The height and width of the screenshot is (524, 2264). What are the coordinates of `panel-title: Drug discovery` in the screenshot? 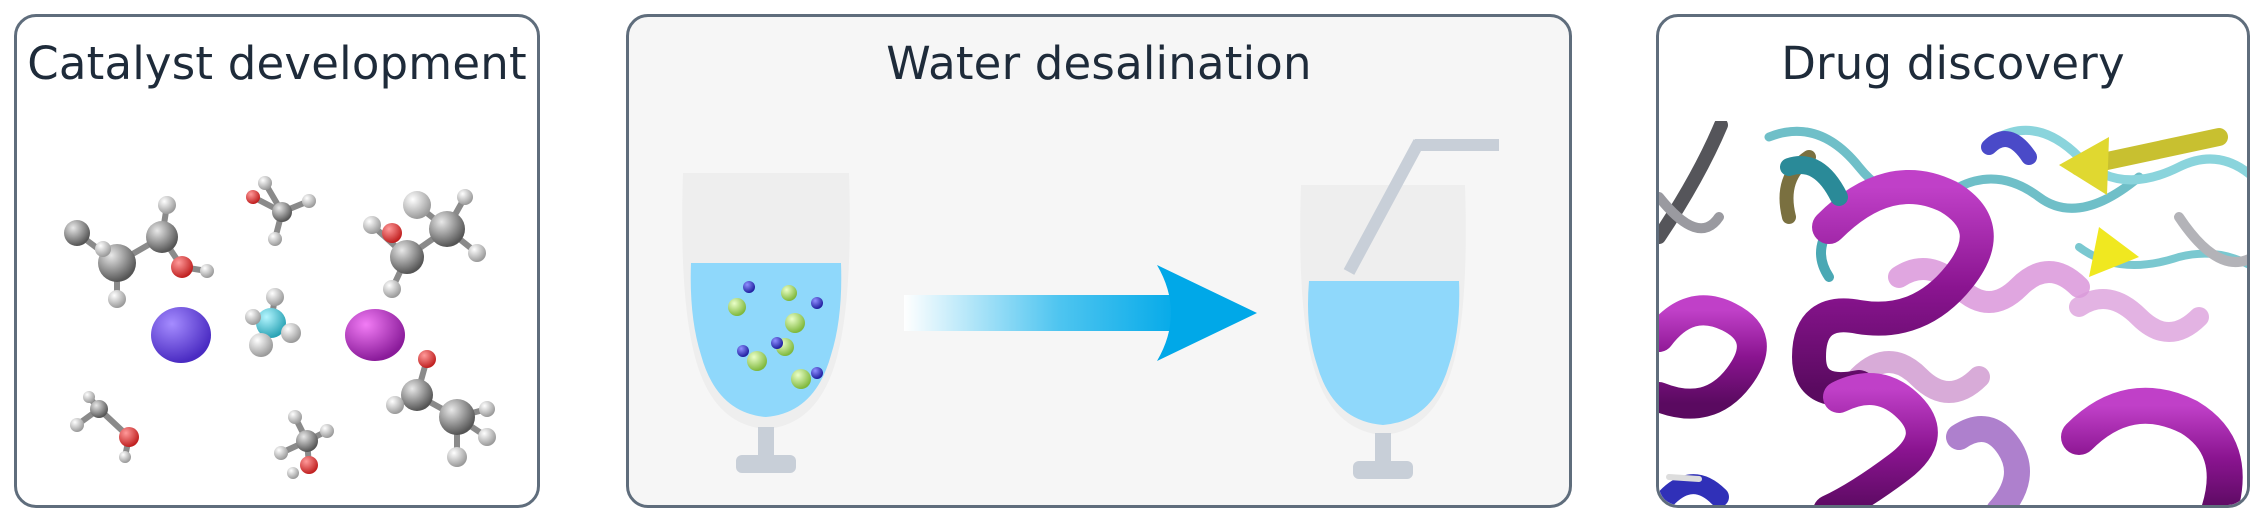 It's located at (1953, 63).